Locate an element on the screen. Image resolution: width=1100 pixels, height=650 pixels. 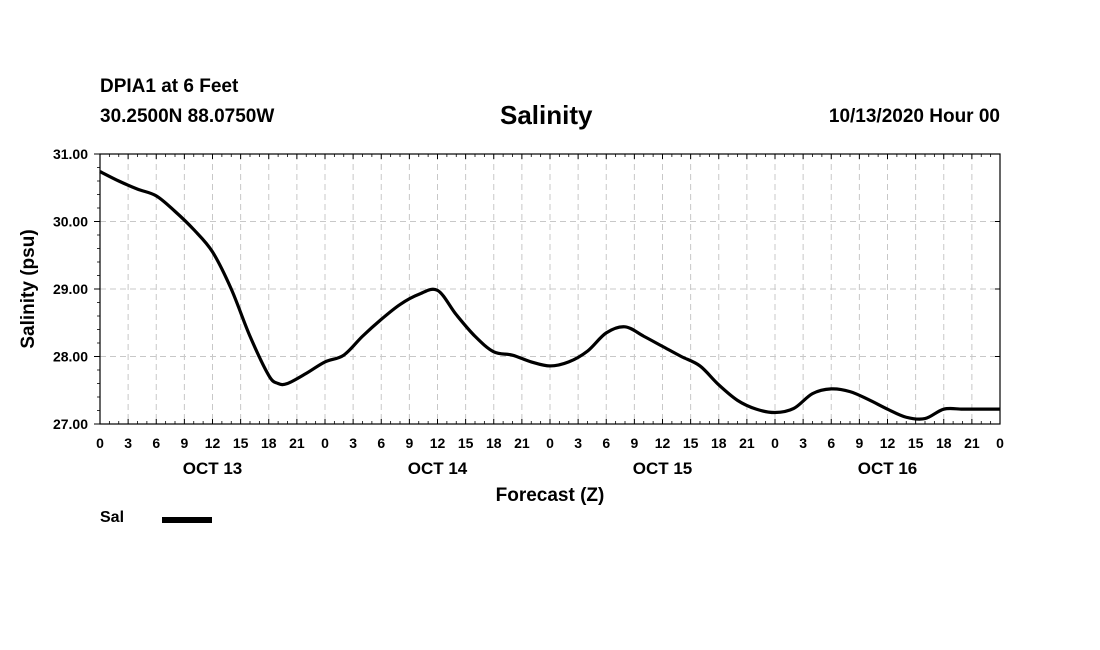
station-name: DPIA1 at 6 Feet is located at coordinates (169, 86).